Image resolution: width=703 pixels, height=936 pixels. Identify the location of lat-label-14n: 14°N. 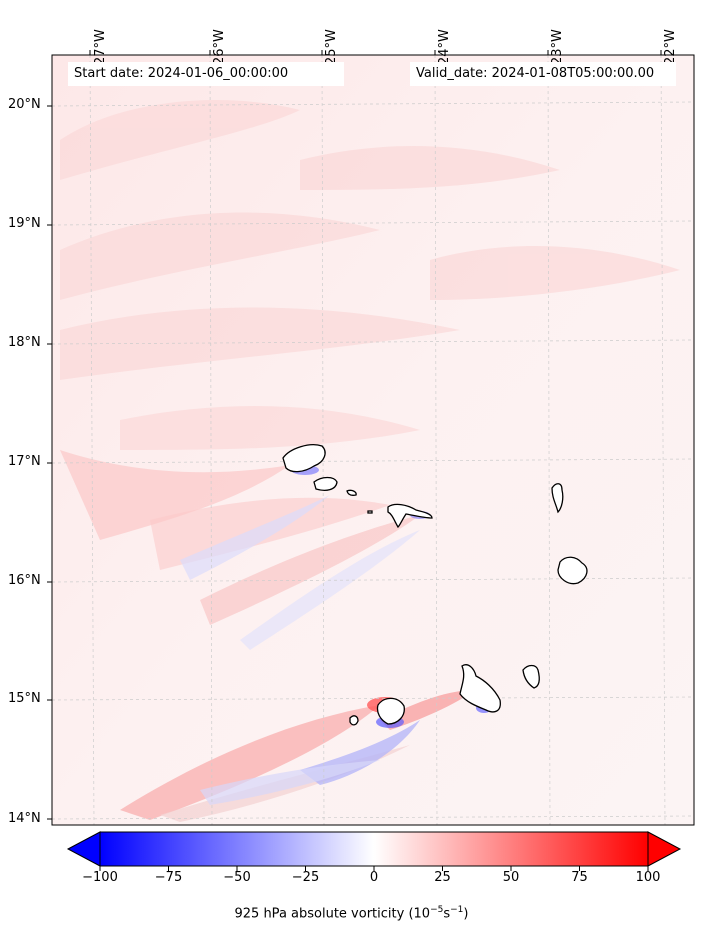
(24, 818).